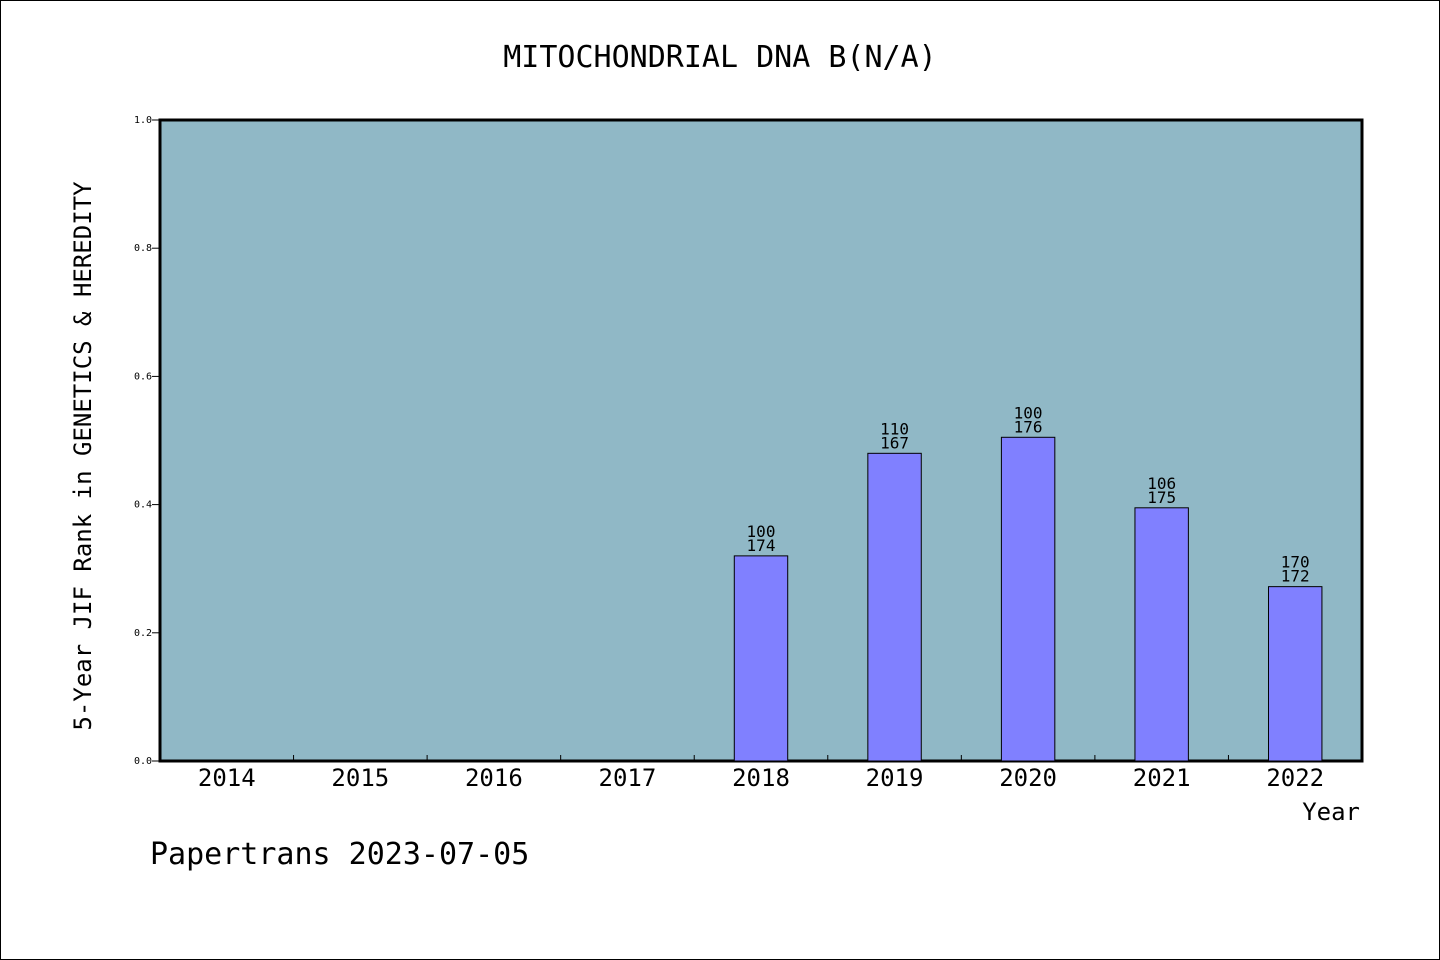 This screenshot has width=1440, height=960. I want to click on chart-title: MITOCHONDRIAL DNA B(N/A), so click(719, 57).